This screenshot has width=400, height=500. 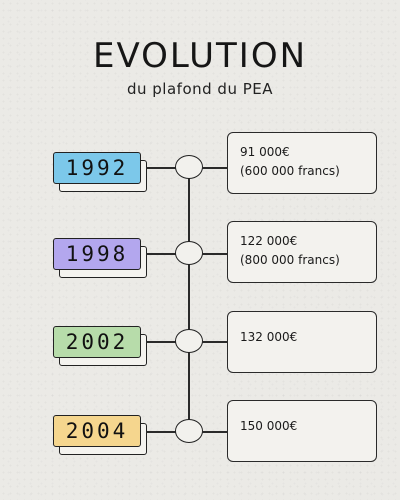 What do you see at coordinates (302, 342) in the screenshot?
I see `value-card-2002: 132 000€` at bounding box center [302, 342].